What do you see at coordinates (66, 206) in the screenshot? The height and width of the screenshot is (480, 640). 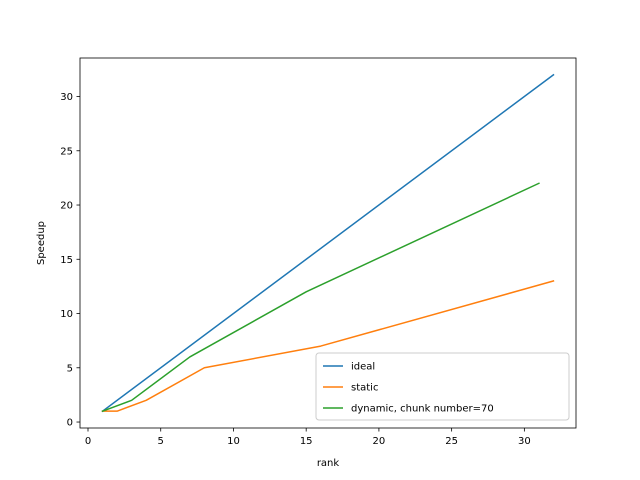 I see `y-tick-label: 20` at bounding box center [66, 206].